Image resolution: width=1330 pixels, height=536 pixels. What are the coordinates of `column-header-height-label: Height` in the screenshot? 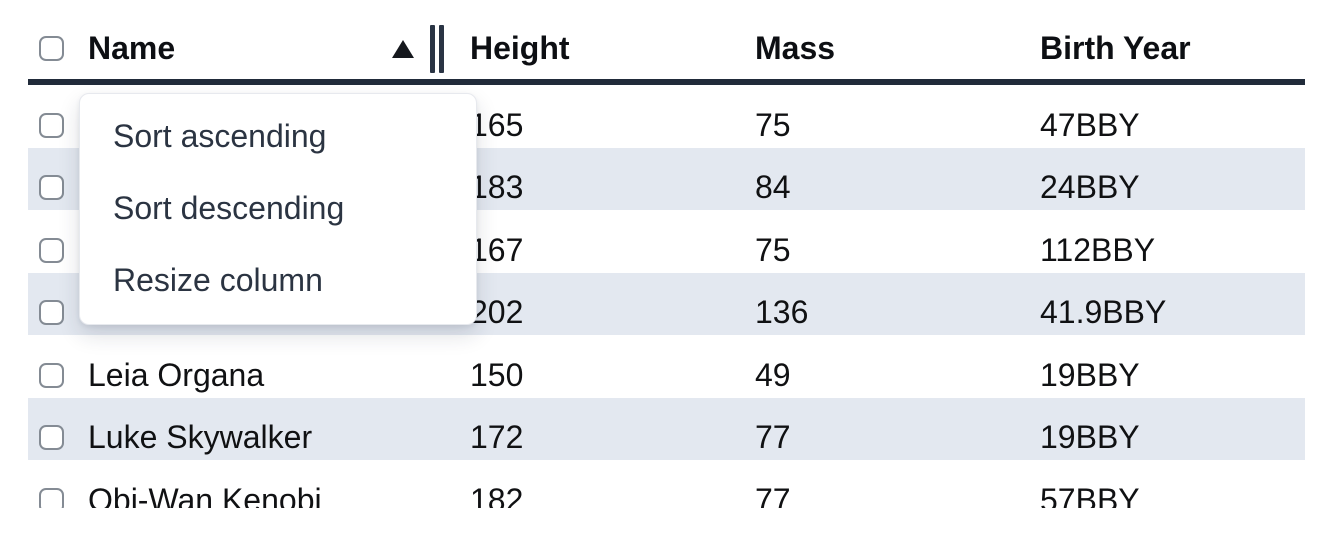 It's located at (520, 48).